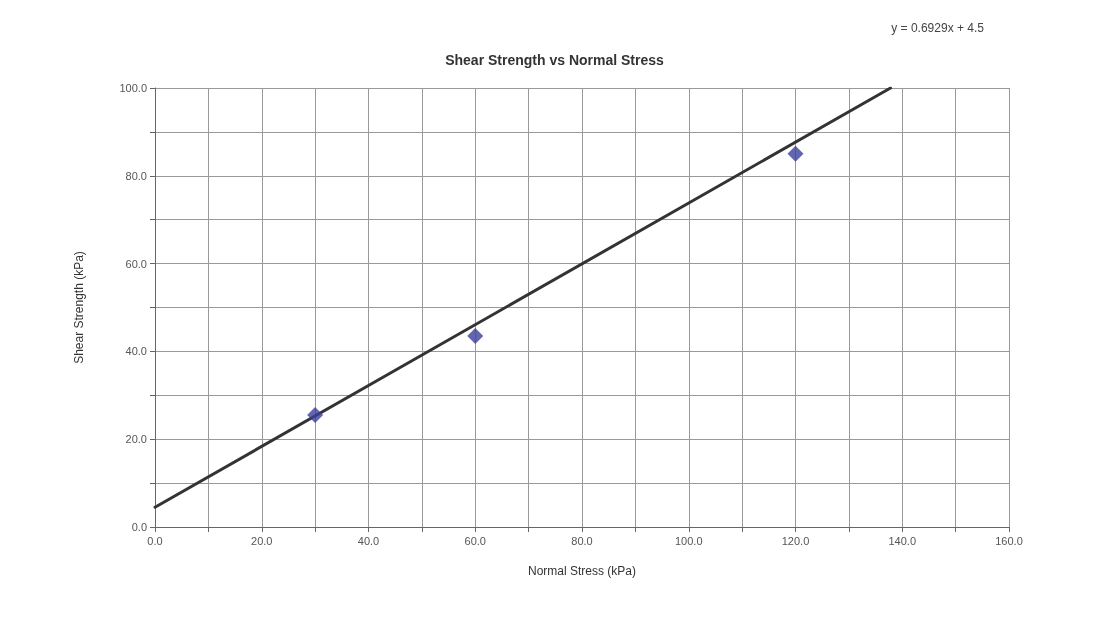  Describe the element at coordinates (688, 540) in the screenshot. I see `x-tick-label: 100.0` at that location.